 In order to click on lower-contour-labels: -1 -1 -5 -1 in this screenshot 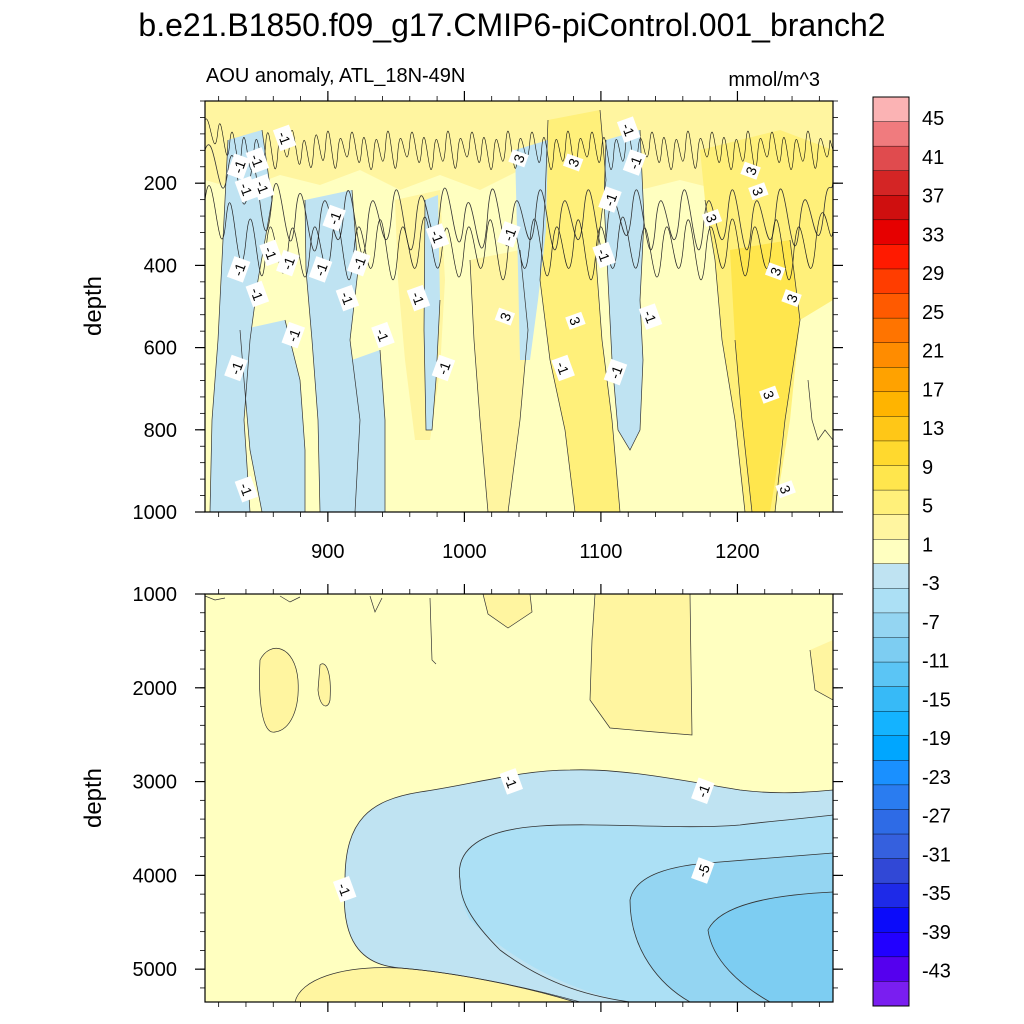, I will do `click(523, 835)`.